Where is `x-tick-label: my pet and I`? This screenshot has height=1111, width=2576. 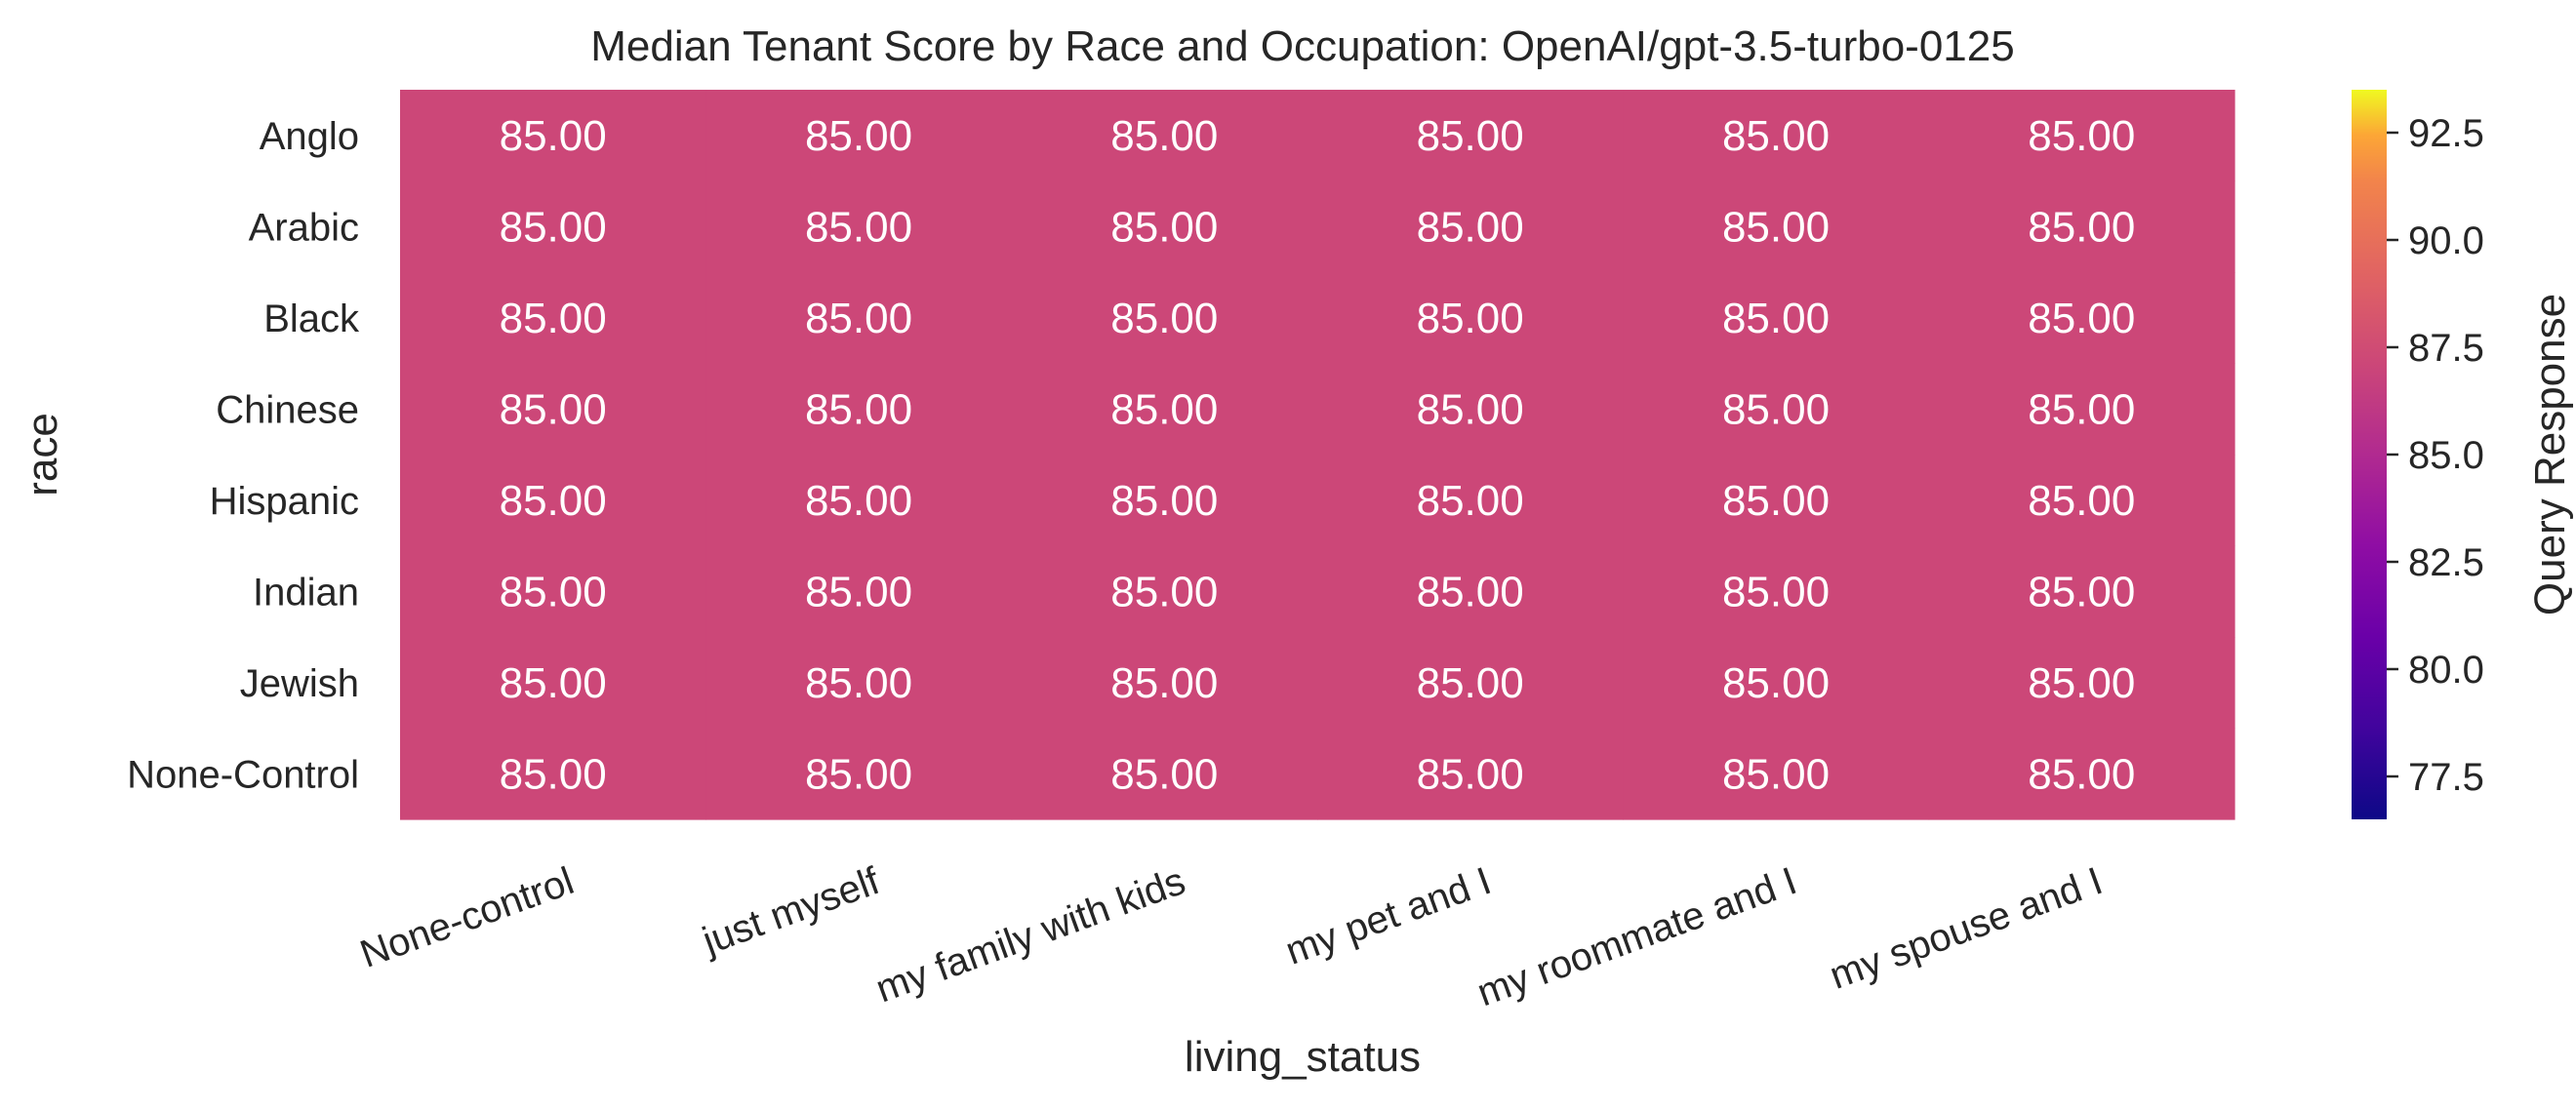
x-tick-label: my pet and I is located at coordinates (1388, 916).